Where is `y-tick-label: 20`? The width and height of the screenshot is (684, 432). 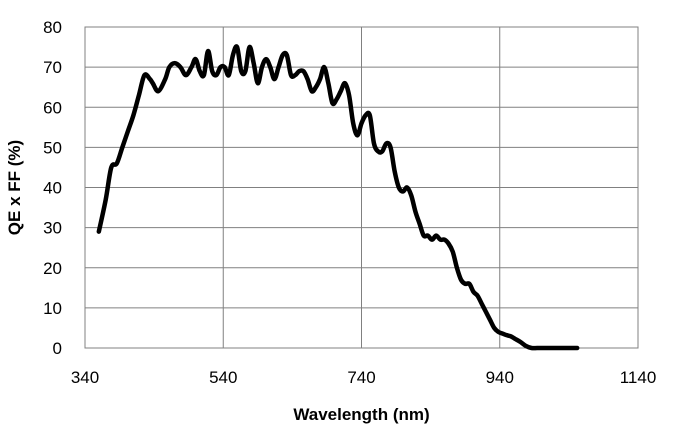
y-tick-label: 20 is located at coordinates (52, 268).